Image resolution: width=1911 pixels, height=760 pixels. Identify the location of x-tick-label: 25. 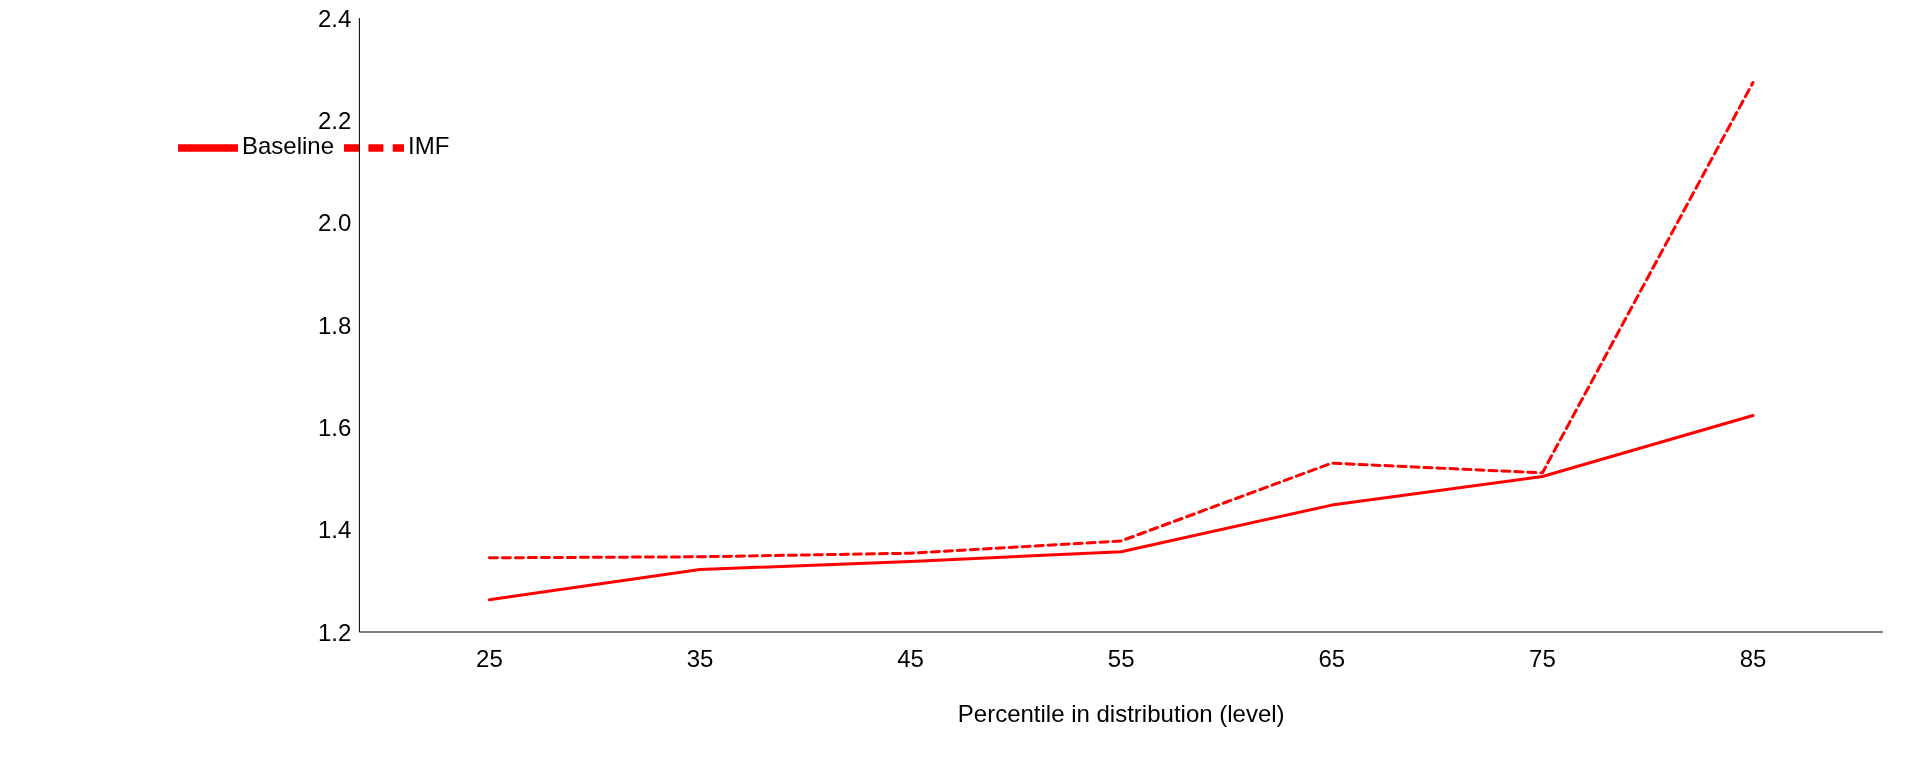
(489, 659).